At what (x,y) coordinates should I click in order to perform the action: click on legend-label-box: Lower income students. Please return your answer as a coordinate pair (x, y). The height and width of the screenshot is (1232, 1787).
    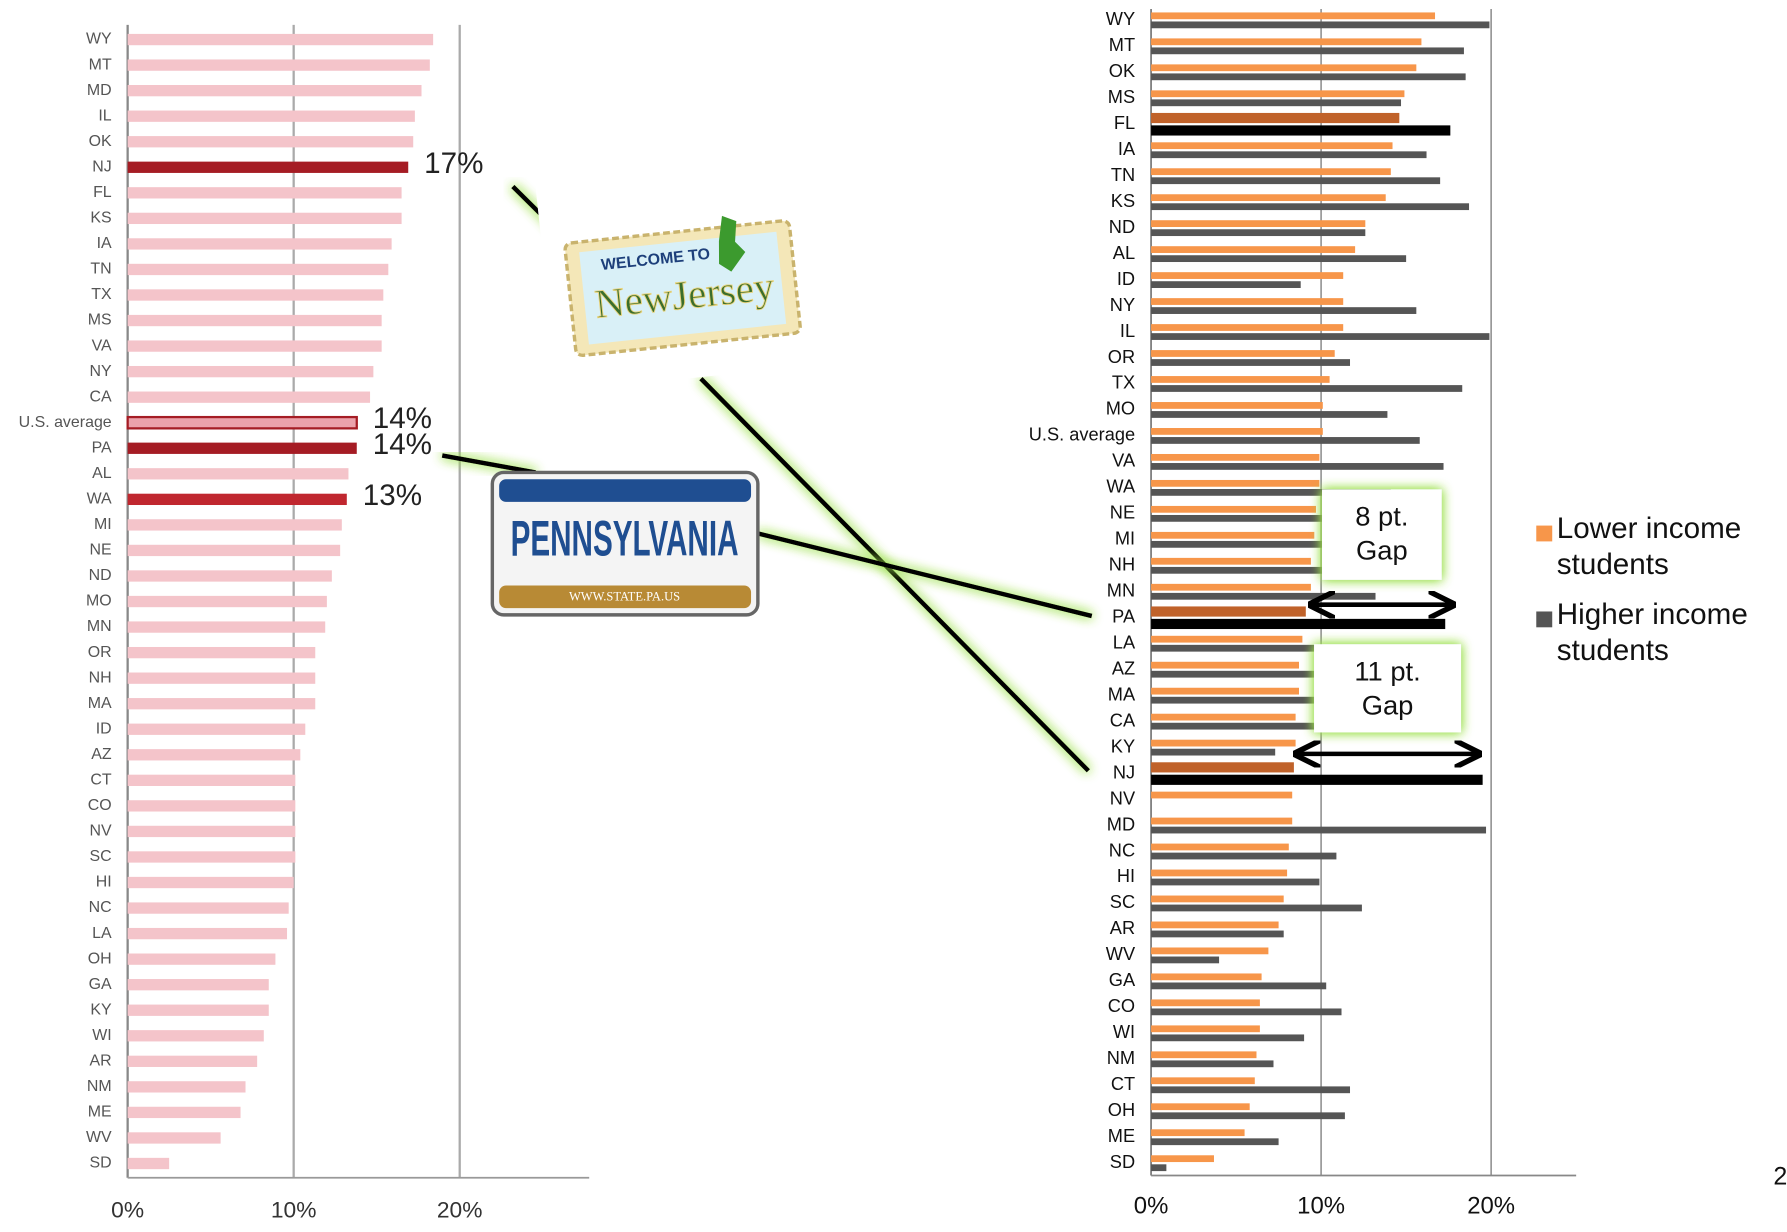
    Looking at the image, I should click on (1649, 546).